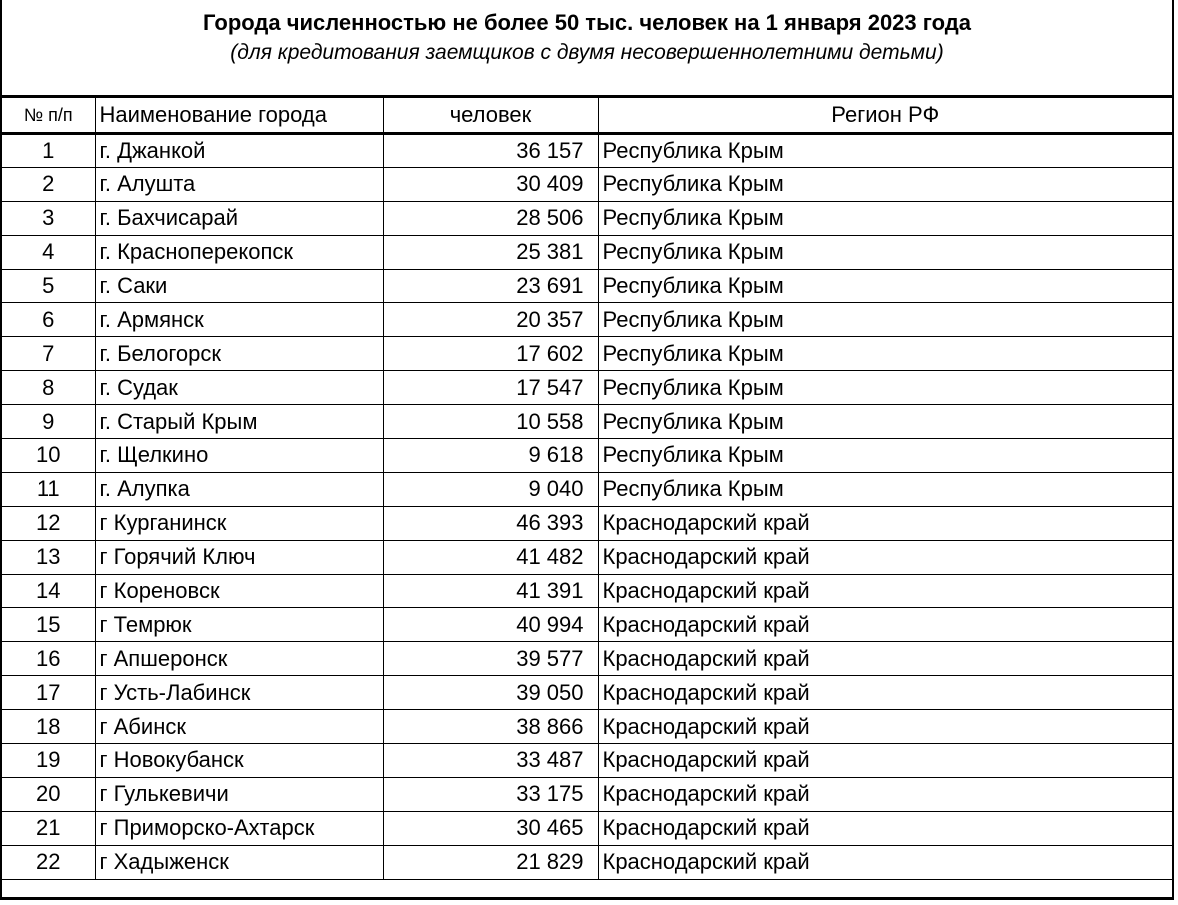  Describe the element at coordinates (49, 523) in the screenshot. I see `row-number: 12` at that location.